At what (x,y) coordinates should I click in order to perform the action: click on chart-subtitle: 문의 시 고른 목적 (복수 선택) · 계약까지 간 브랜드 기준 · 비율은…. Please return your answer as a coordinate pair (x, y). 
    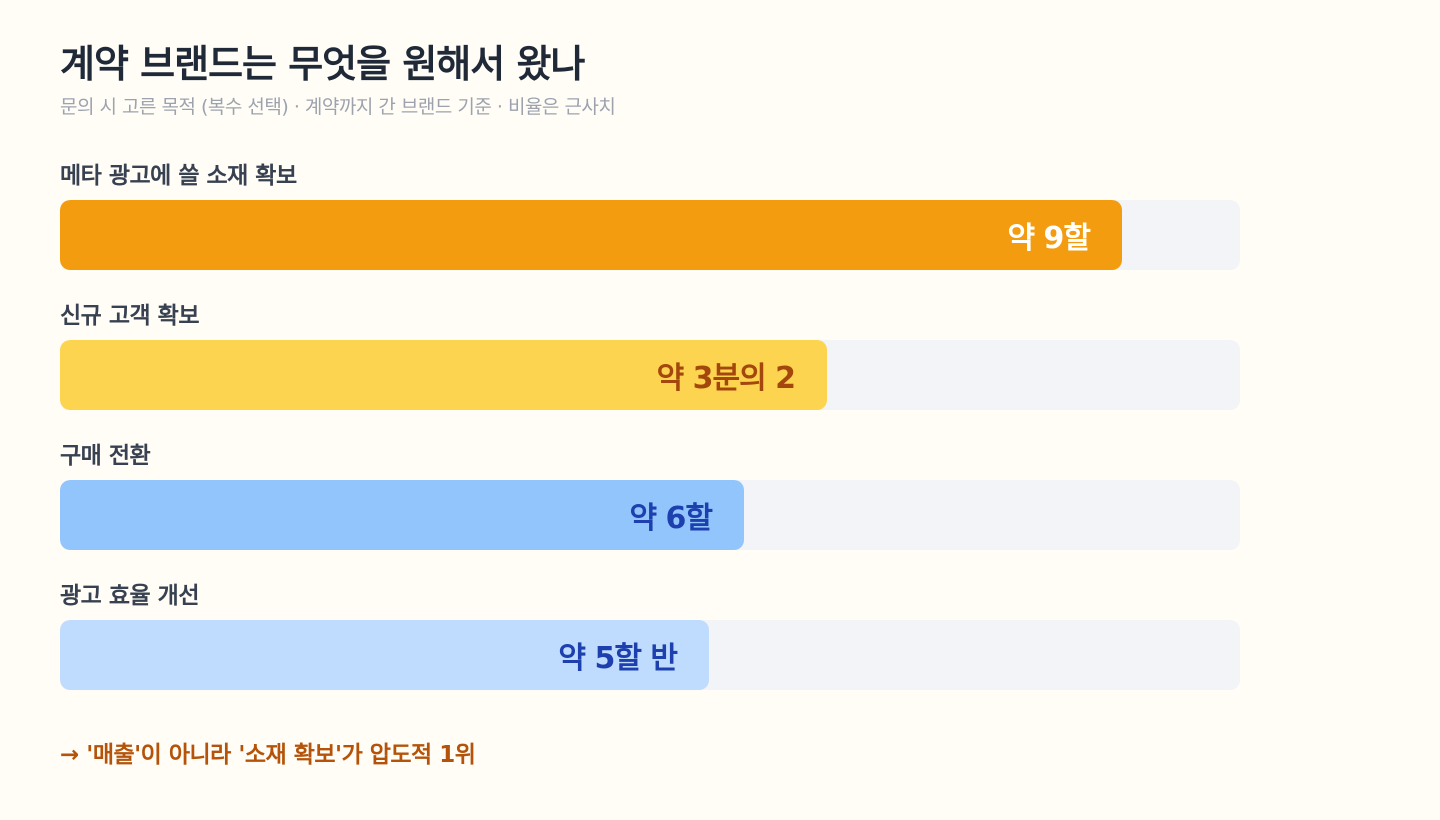
    Looking at the image, I should click on (338, 107).